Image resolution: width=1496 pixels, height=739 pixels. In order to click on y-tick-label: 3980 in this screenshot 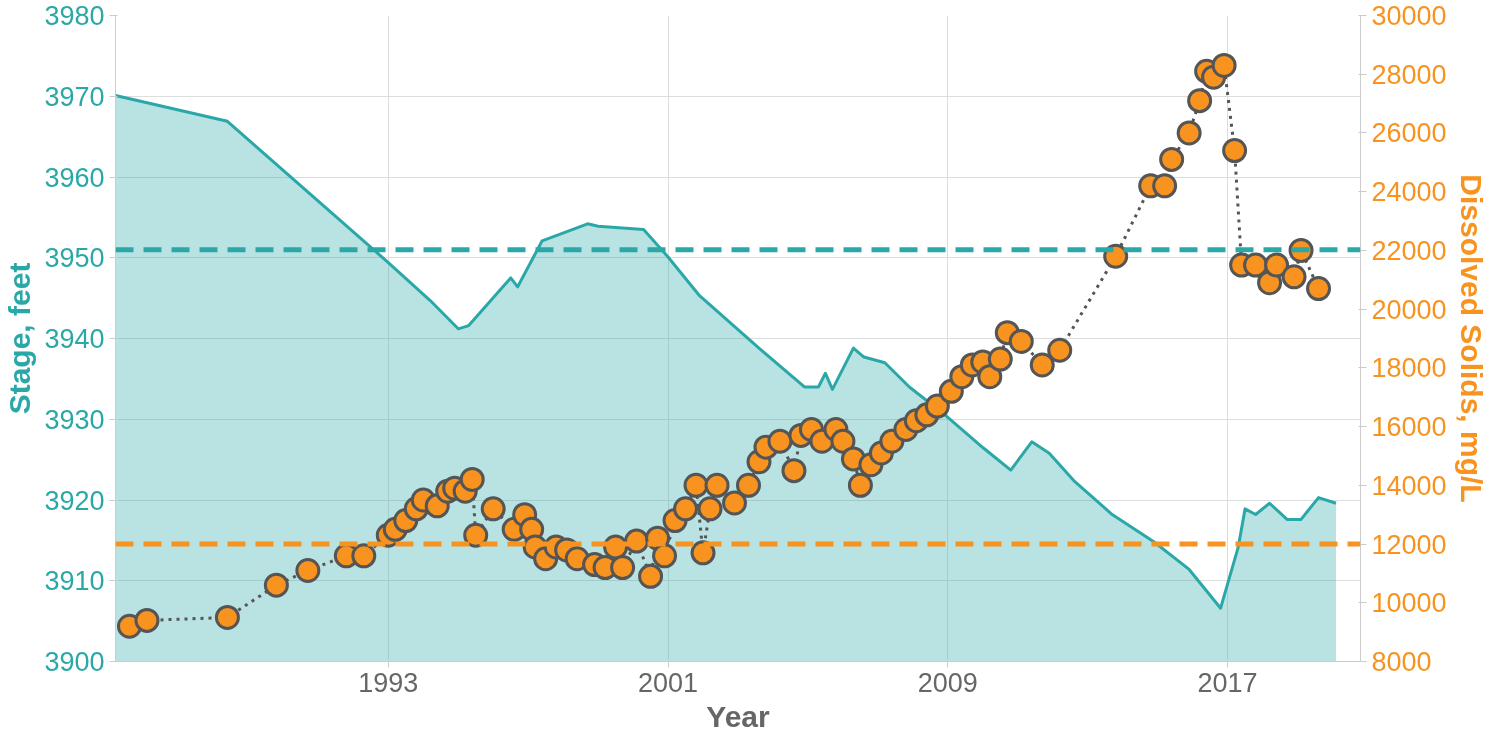, I will do `click(74, 16)`.